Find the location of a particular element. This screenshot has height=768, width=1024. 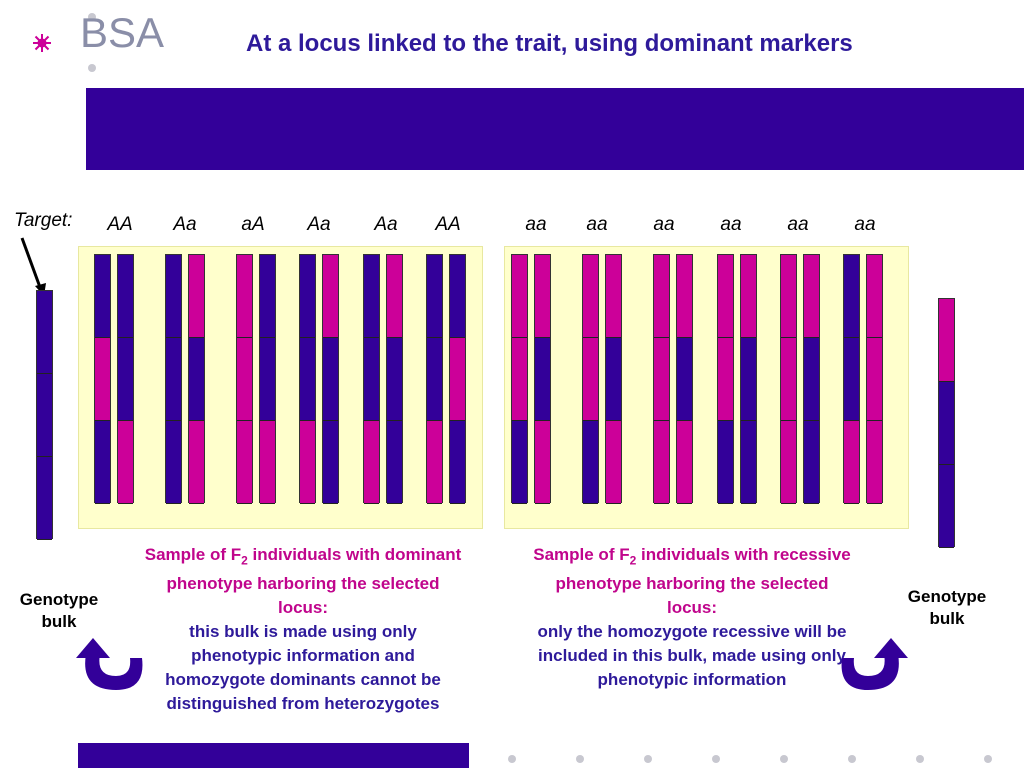

curved-arrow-right-icon is located at coordinates (874, 664).